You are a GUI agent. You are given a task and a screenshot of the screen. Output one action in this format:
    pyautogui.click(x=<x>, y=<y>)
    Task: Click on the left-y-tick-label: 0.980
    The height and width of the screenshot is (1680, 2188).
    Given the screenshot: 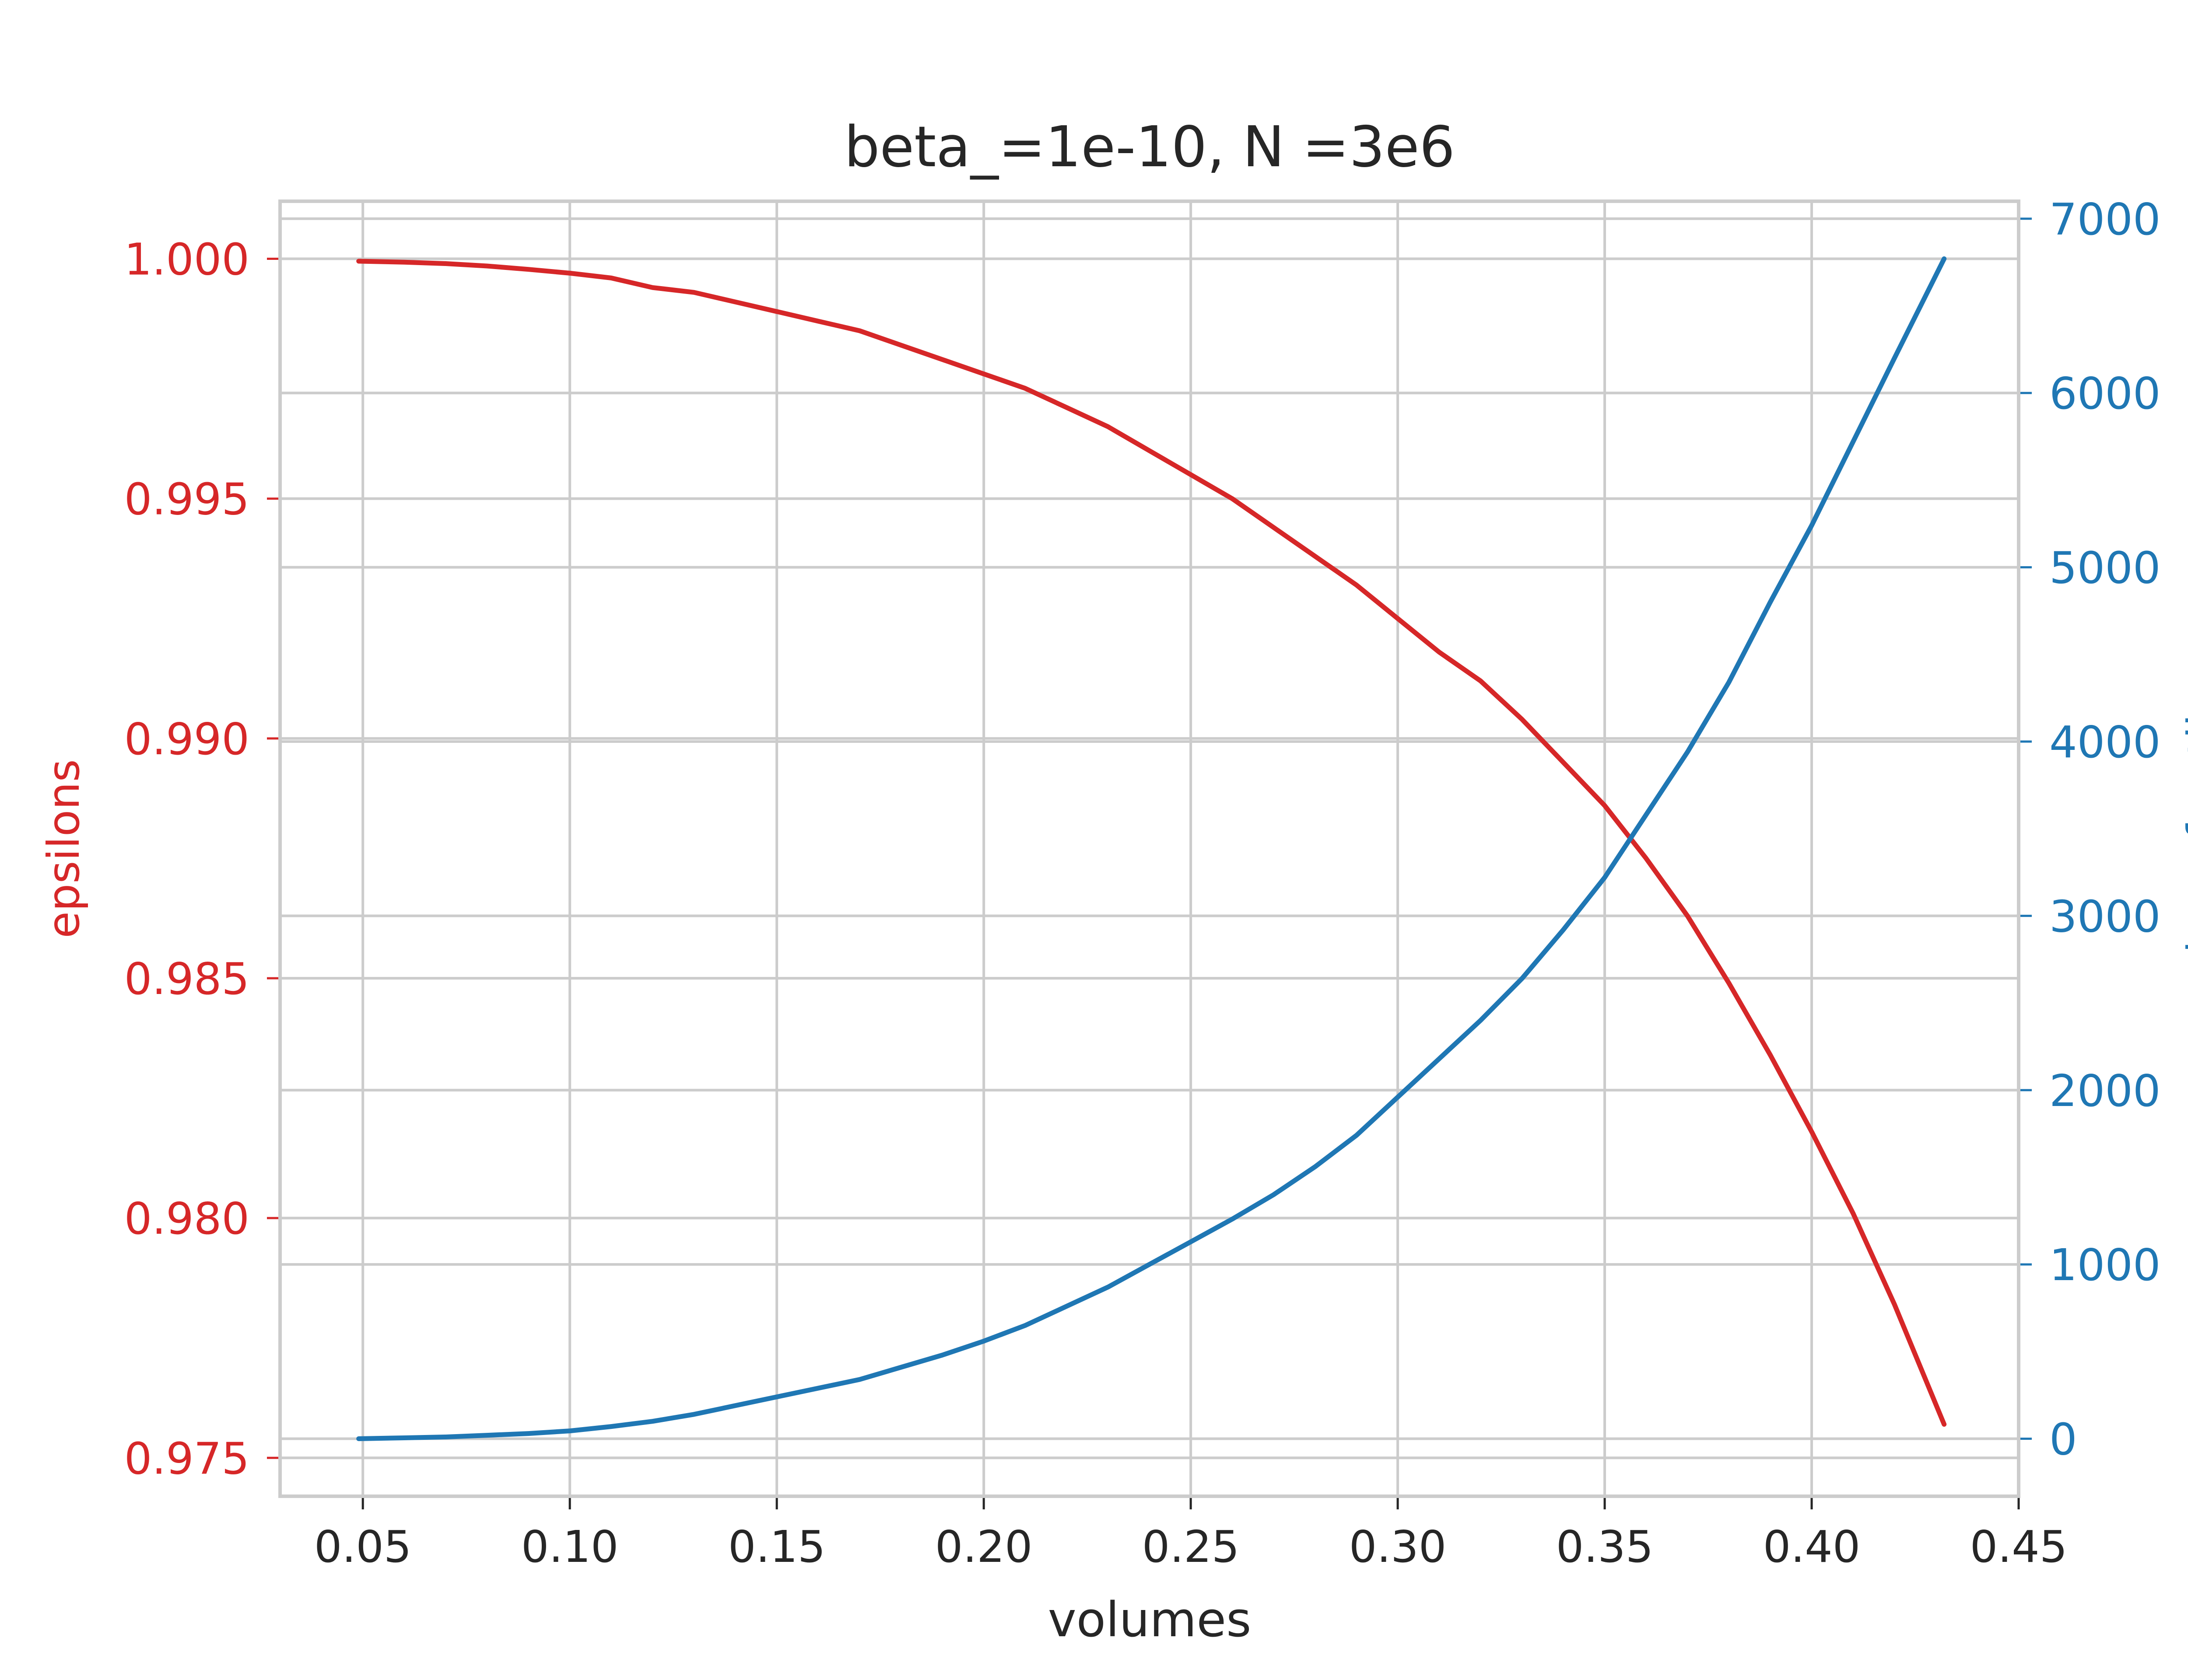 What is the action you would take?
    pyautogui.click(x=186, y=1218)
    